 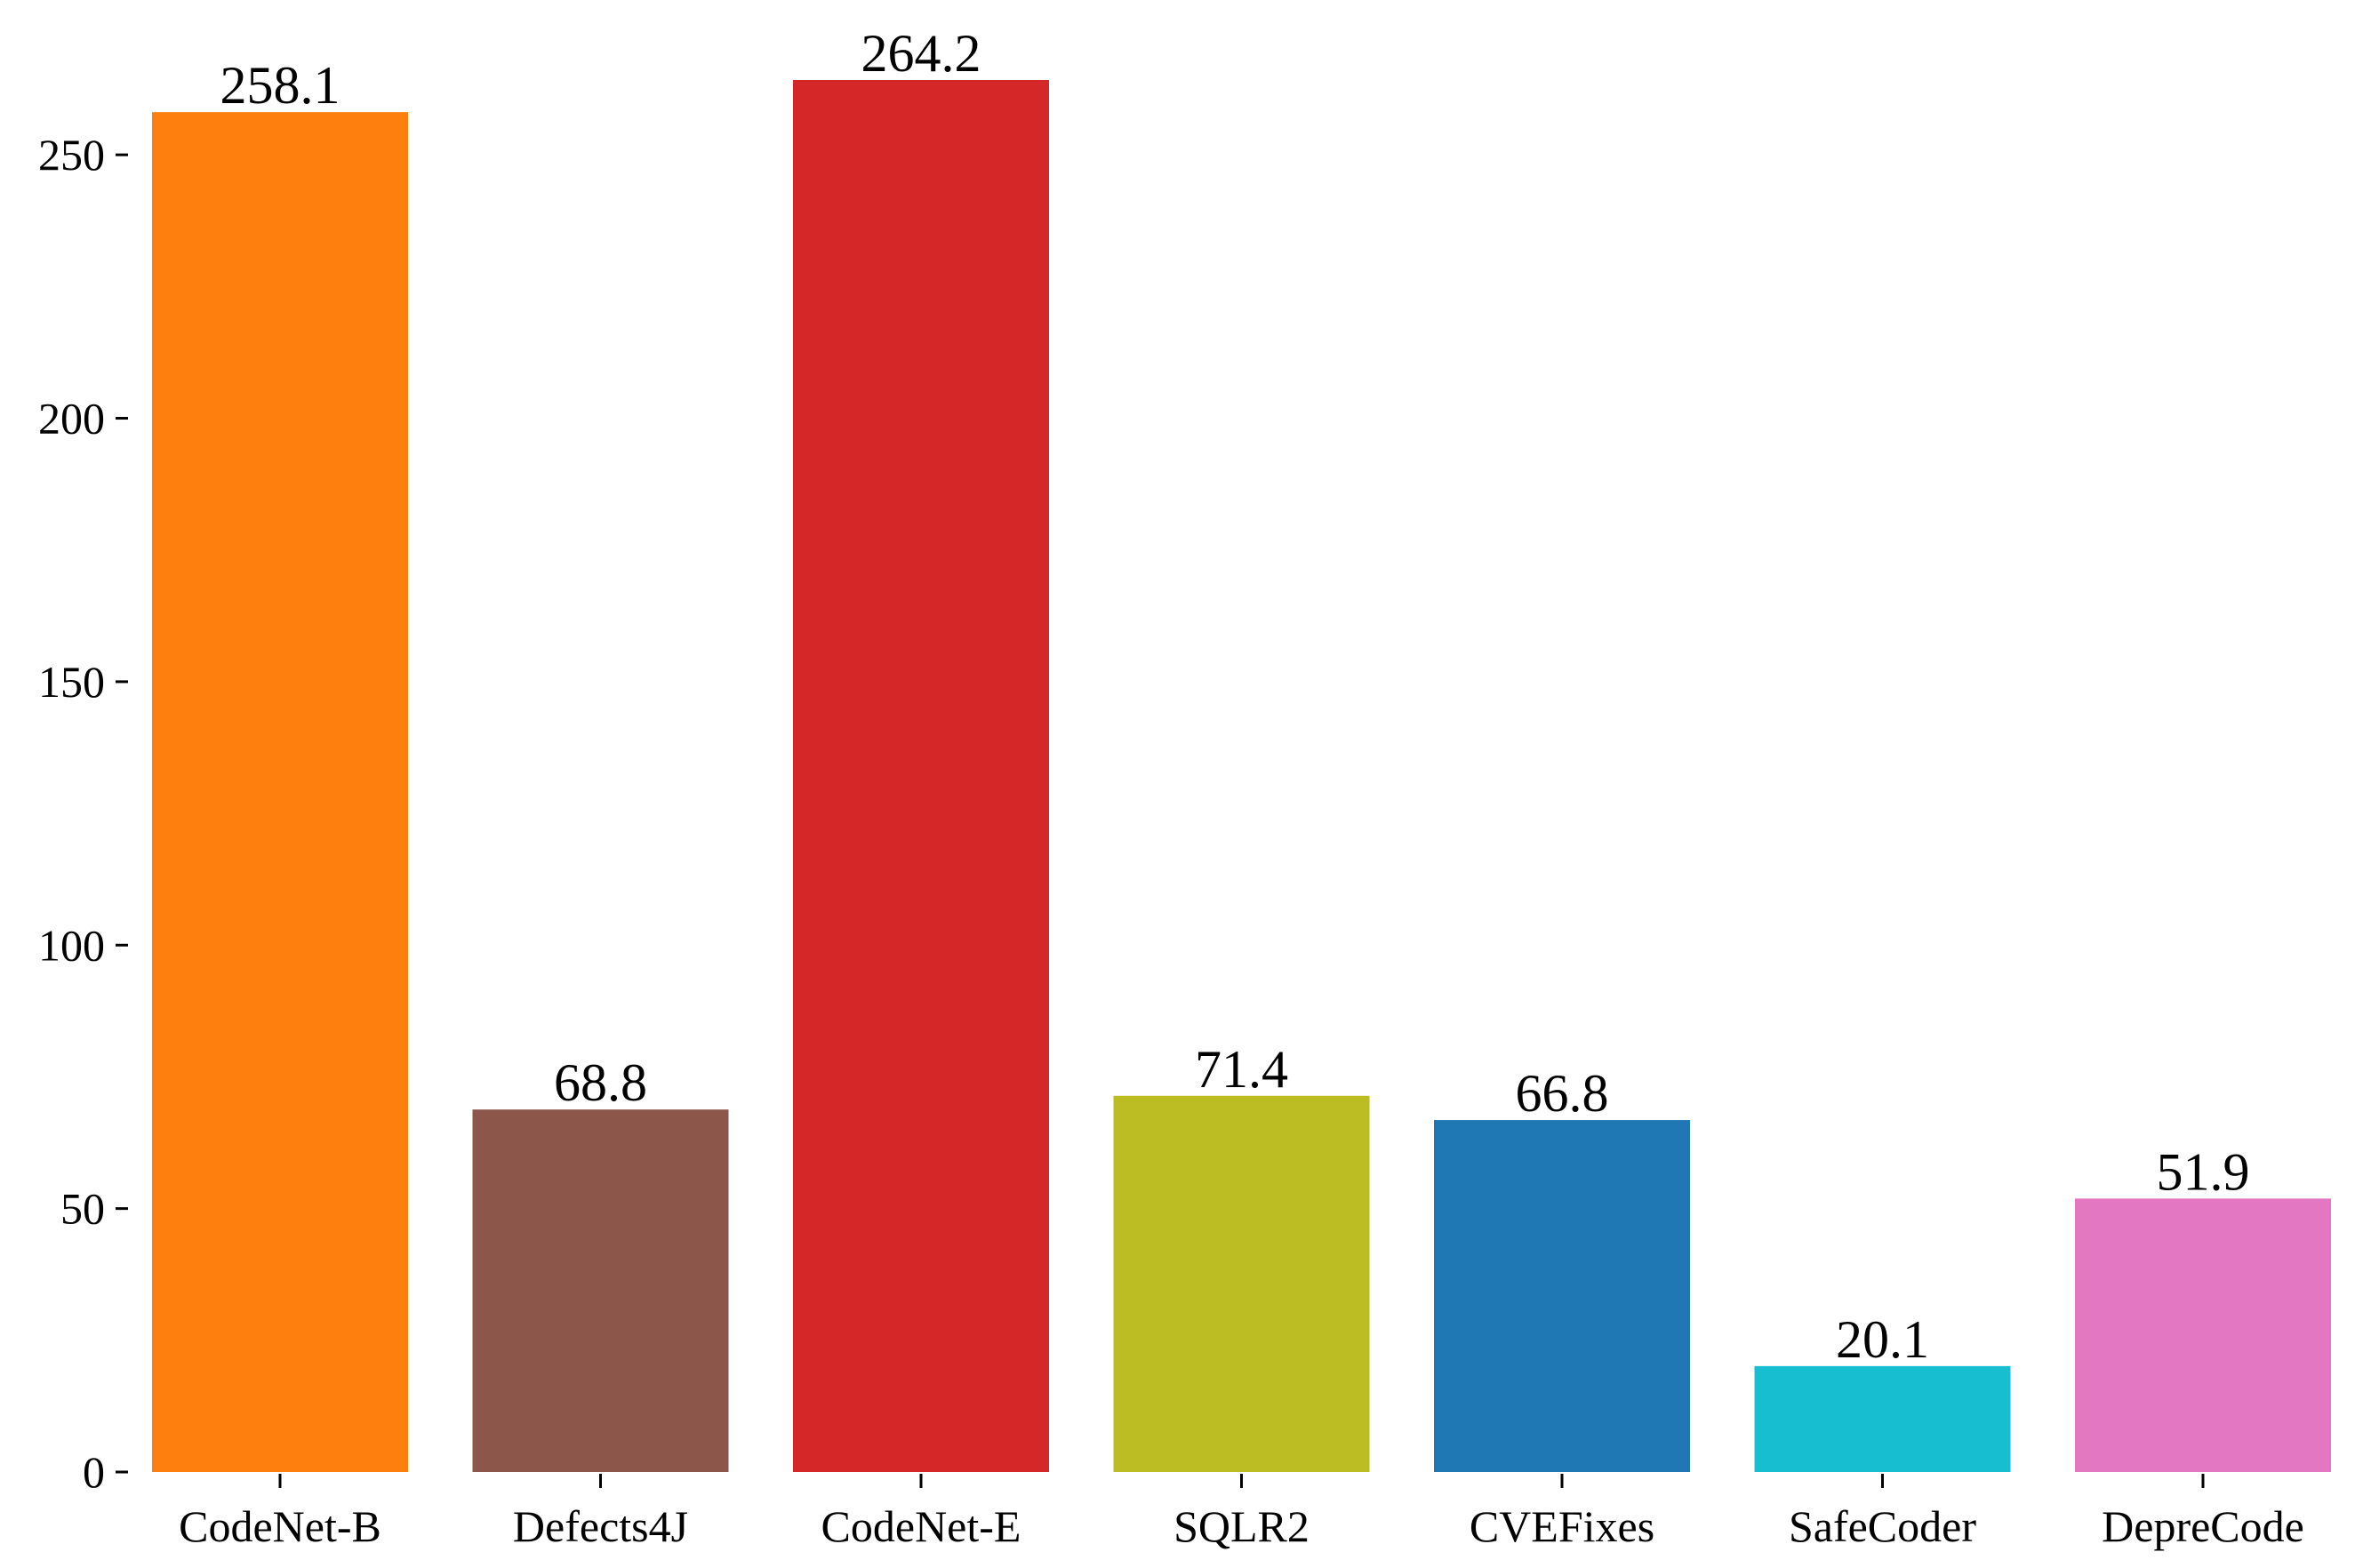 I want to click on bar-value-label: 51.9, so click(x=2203, y=1171).